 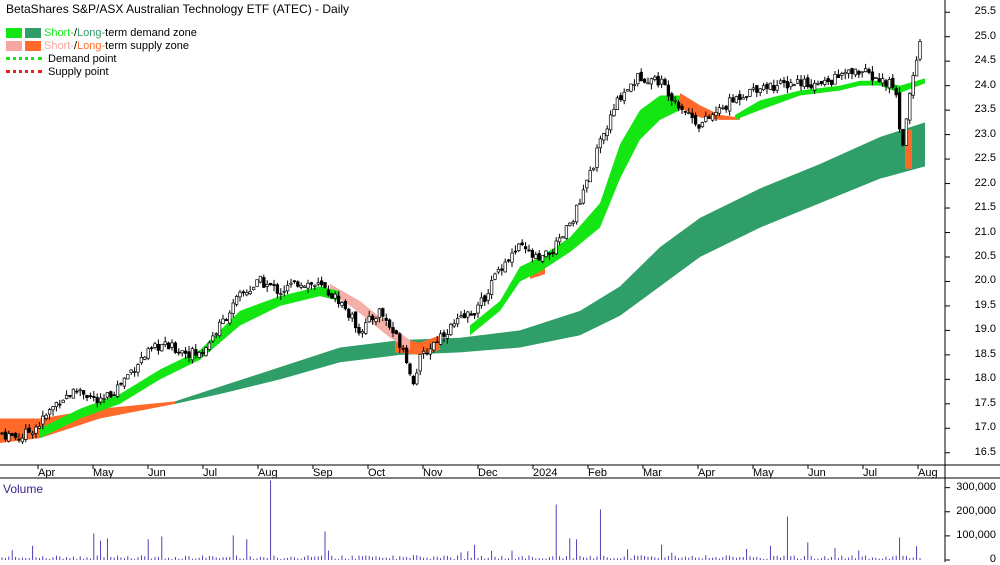 I want to click on time-tick-label: Oct, so click(x=377, y=473).